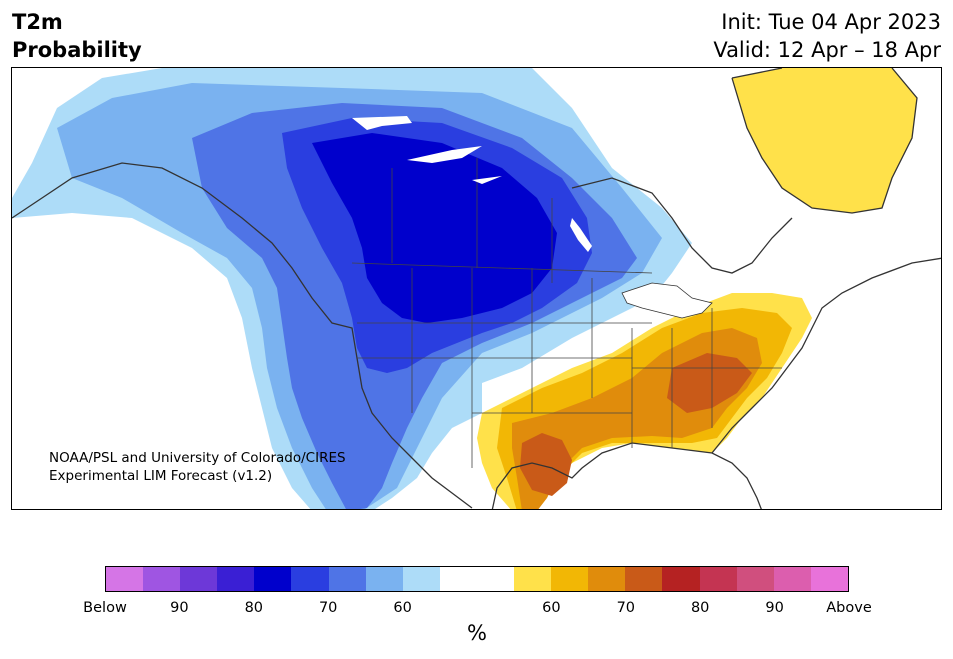 The width and height of the screenshot is (953, 659). I want to click on probability-colorbar, so click(477, 579).